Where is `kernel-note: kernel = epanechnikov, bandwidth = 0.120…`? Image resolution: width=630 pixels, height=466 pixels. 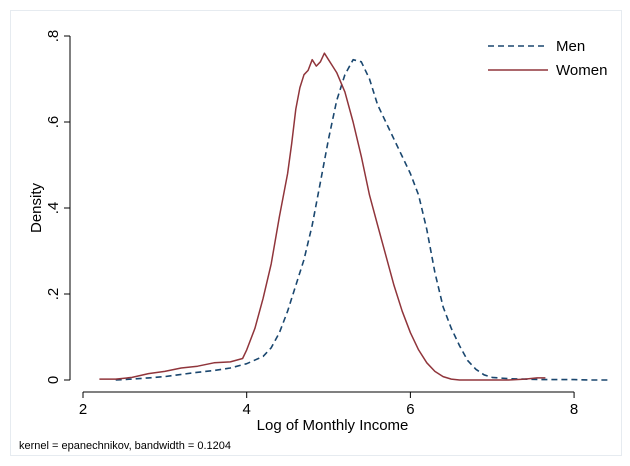 kernel-note: kernel = epanechnikov, bandwidth = 0.120… is located at coordinates (125, 446).